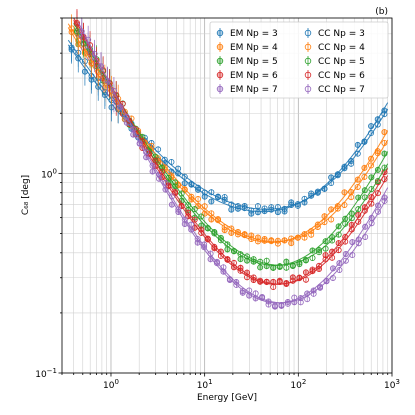 This screenshot has height=415, width=415. What do you see at coordinates (254, 62) in the screenshot?
I see `legend-label: EM Np = 5` at bounding box center [254, 62].